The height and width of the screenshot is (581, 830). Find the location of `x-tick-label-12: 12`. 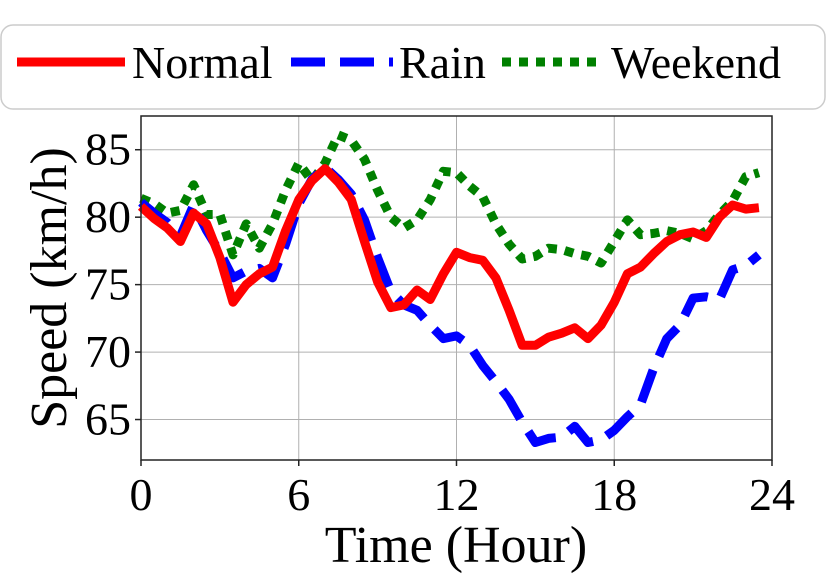

x-tick-label-12: 12 is located at coordinates (457, 494).